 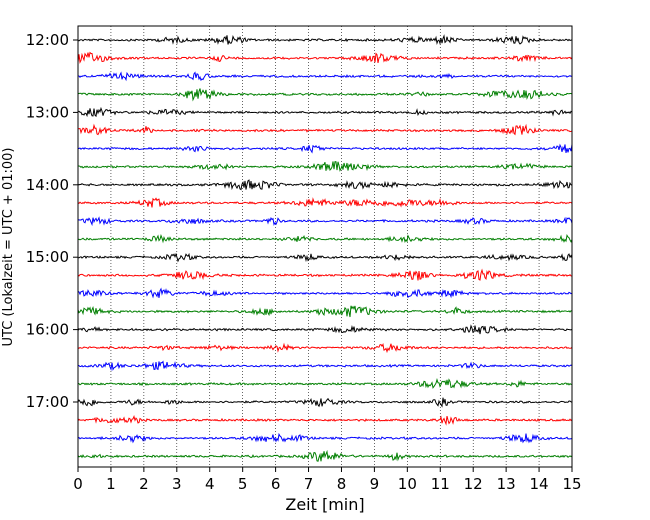 What do you see at coordinates (111, 484) in the screenshot?
I see `x-tick-label: 1` at bounding box center [111, 484].